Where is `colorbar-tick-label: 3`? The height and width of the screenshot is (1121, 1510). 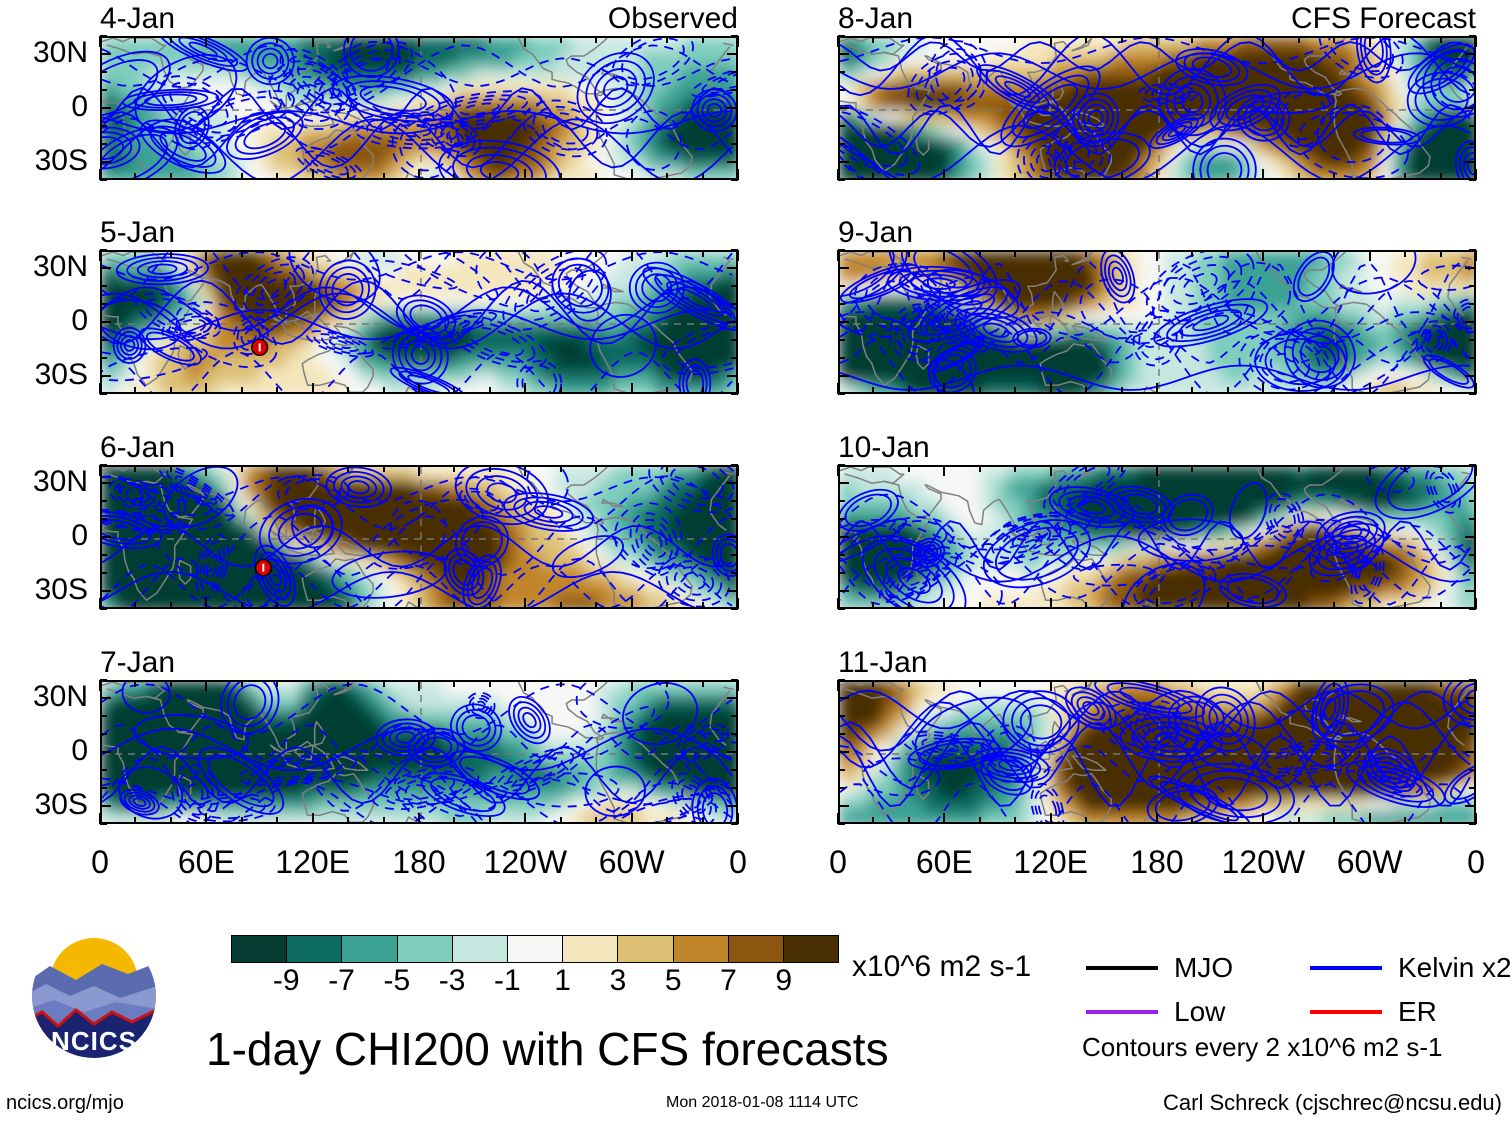 colorbar-tick-label: 3 is located at coordinates (618, 980).